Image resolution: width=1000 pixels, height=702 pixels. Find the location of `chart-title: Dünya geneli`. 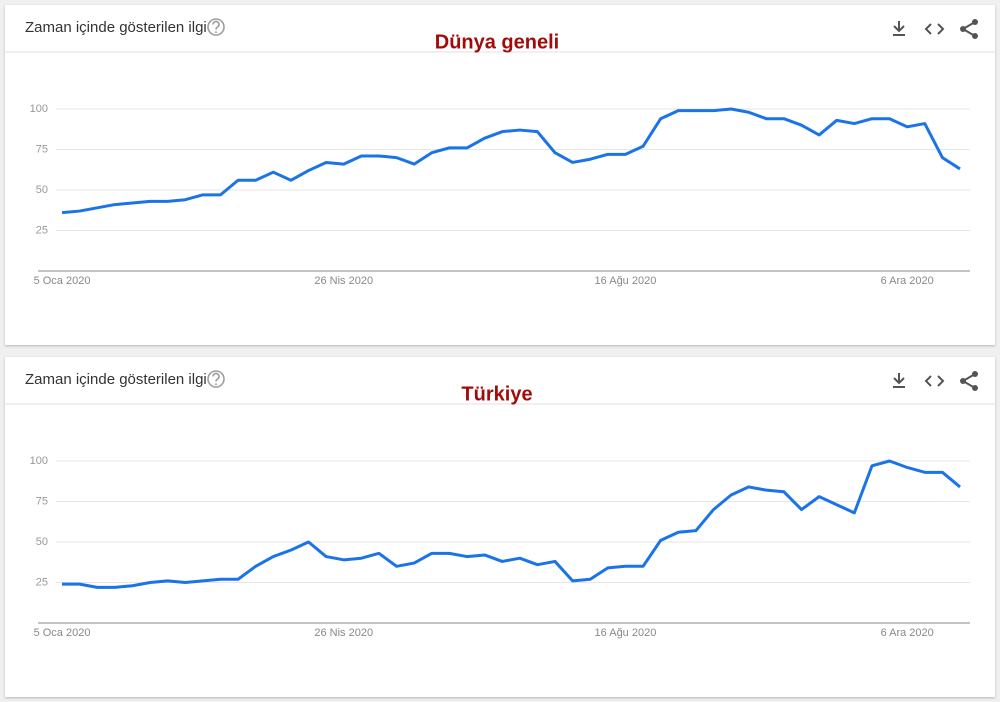

chart-title: Dünya geneli is located at coordinates (497, 42).